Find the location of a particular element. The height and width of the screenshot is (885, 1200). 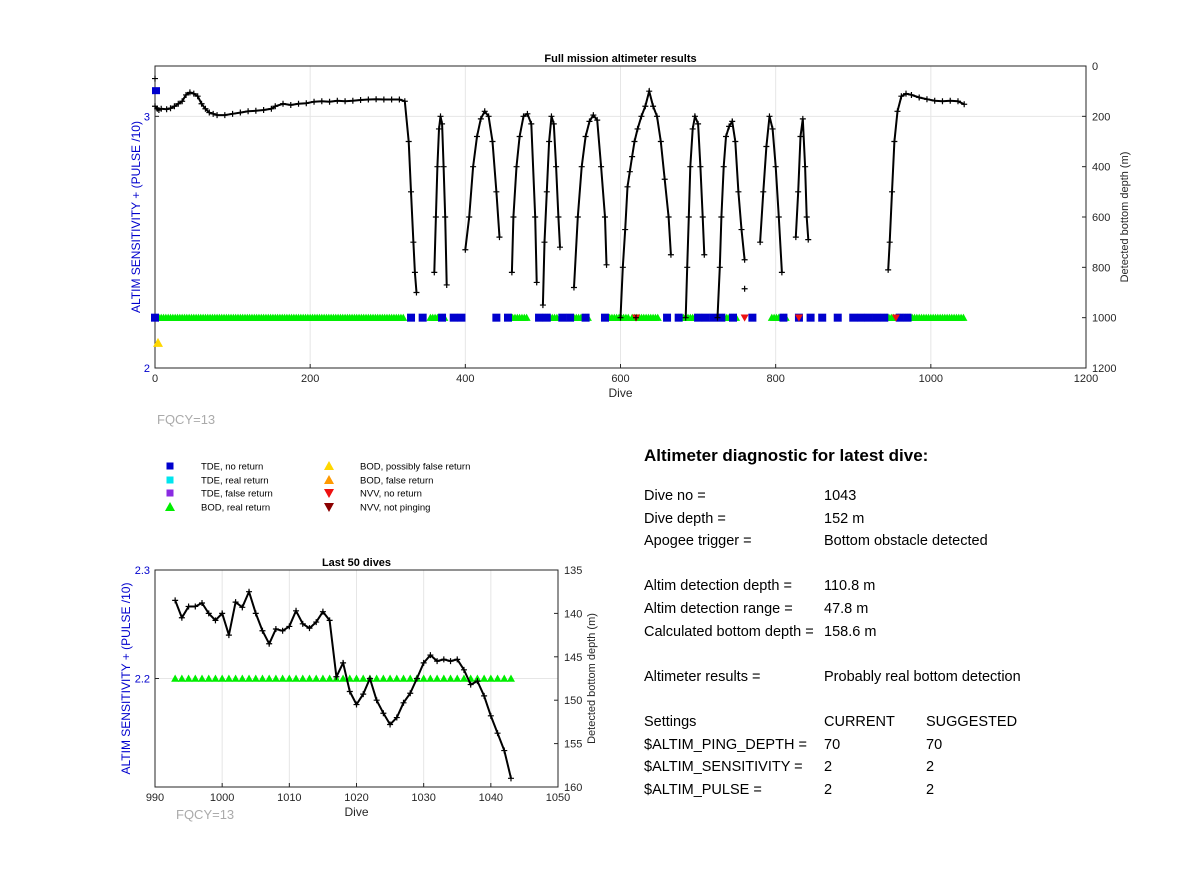

x-axis-label: Dive is located at coordinates (356, 812).